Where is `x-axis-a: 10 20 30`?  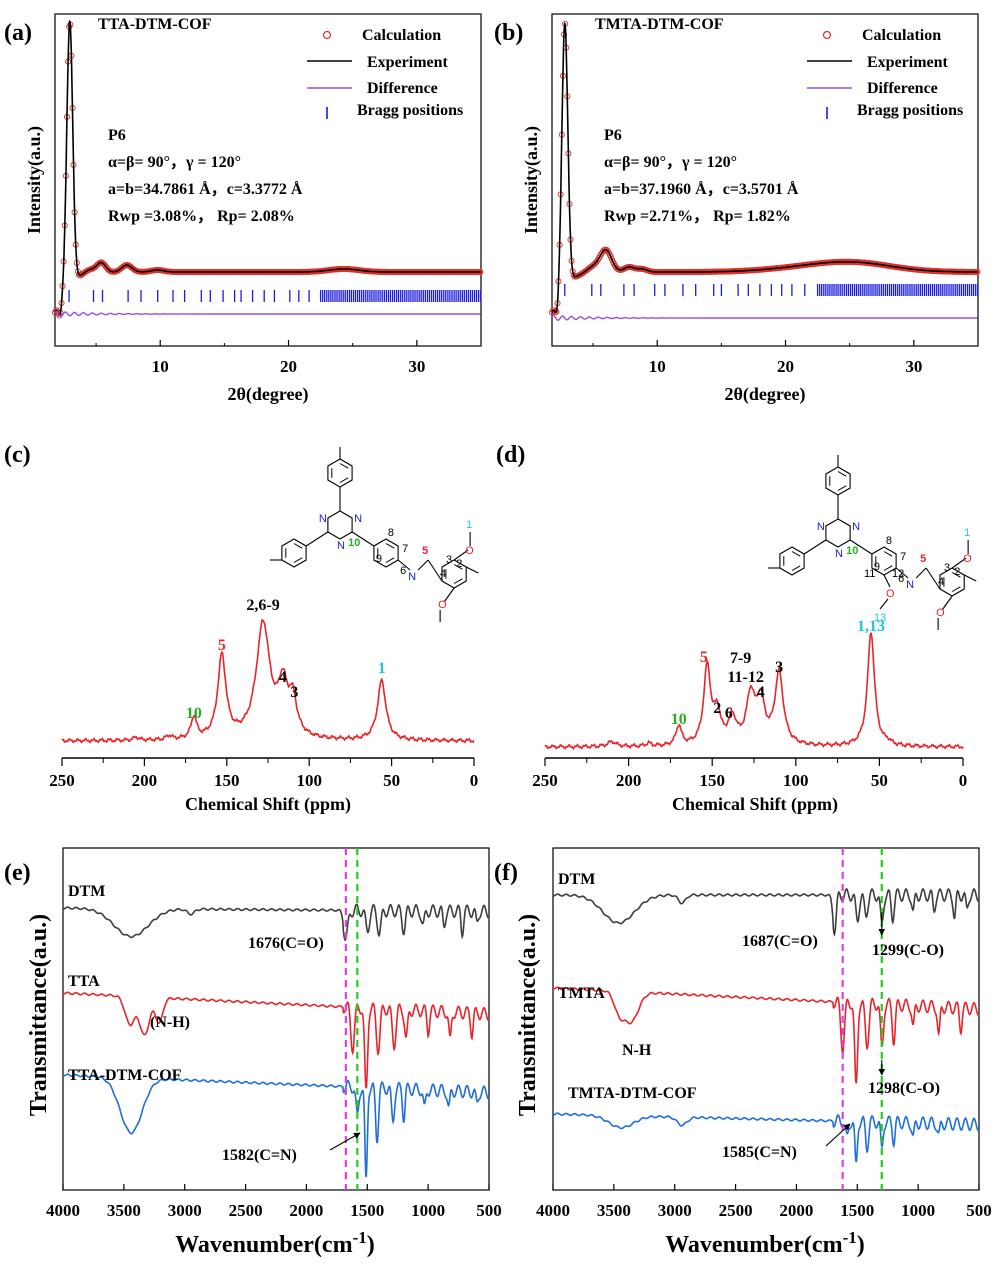 x-axis-a: 10 20 30 is located at coordinates (260, 358).